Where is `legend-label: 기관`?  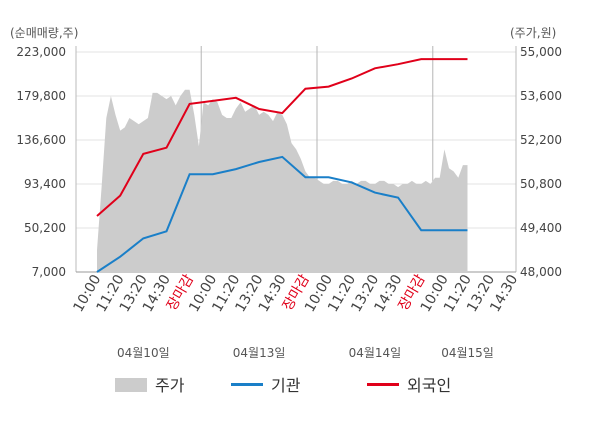
legend-label: 기관 is located at coordinates (286, 385).